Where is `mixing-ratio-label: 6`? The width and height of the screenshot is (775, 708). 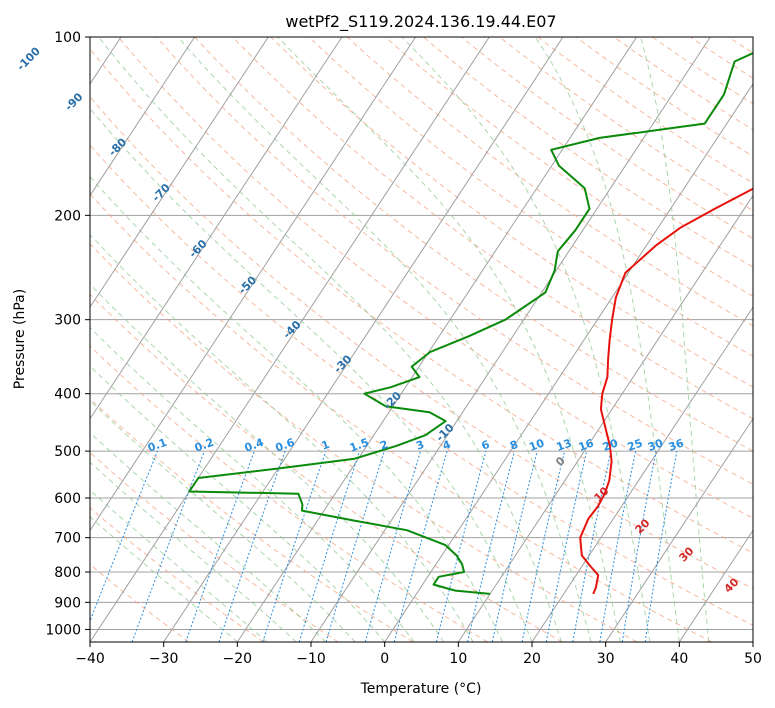 mixing-ratio-label: 6 is located at coordinates (486, 445).